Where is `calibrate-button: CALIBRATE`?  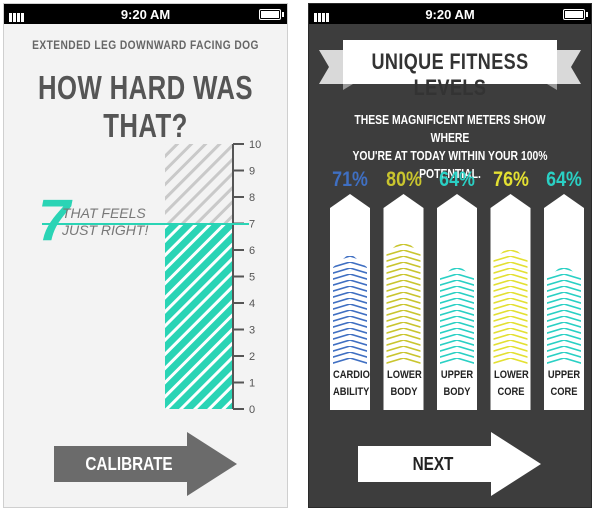
calibrate-button: CALIBRATE is located at coordinates (145, 464).